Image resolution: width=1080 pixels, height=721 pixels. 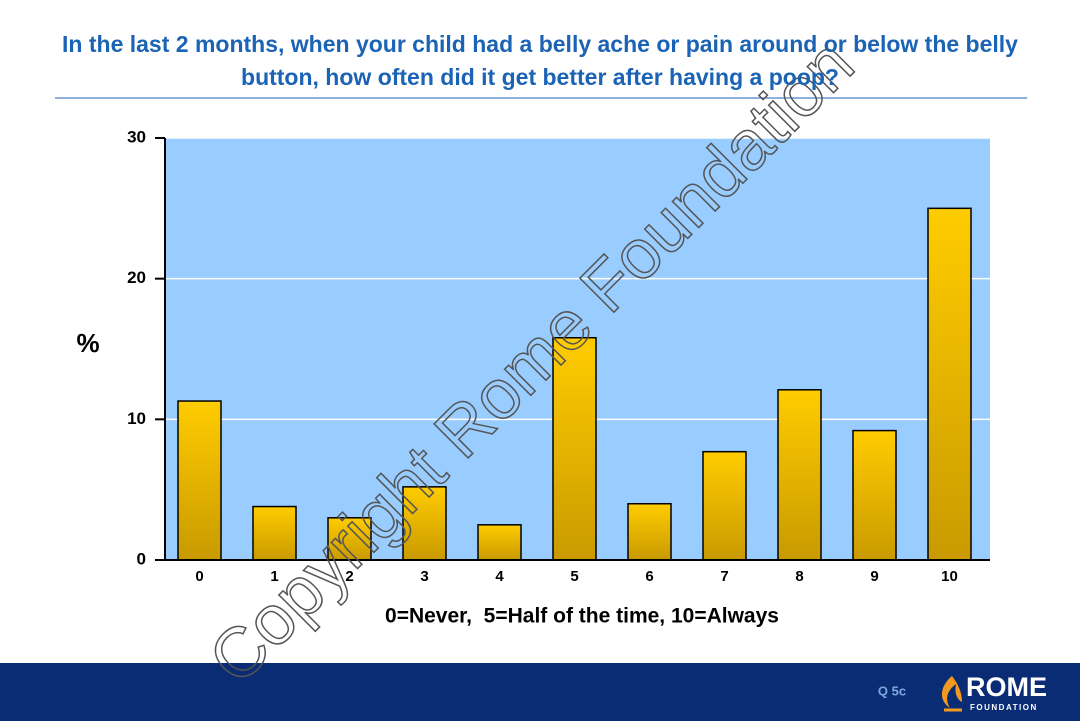 I want to click on x-tick-label: 8, so click(x=799, y=576).